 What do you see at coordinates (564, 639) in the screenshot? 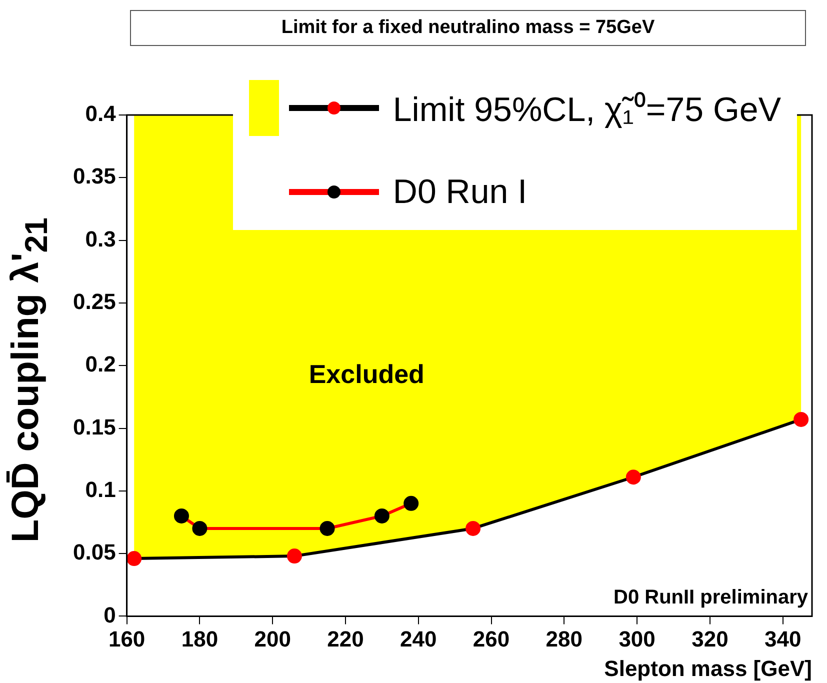
I see `x-tick-label: 280` at bounding box center [564, 639].